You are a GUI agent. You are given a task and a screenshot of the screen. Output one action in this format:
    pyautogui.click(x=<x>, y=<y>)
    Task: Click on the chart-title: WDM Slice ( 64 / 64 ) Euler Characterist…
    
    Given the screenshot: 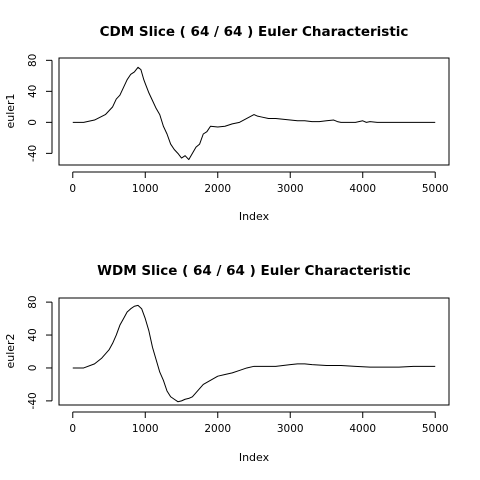 What is the action you would take?
    pyautogui.click(x=254, y=271)
    